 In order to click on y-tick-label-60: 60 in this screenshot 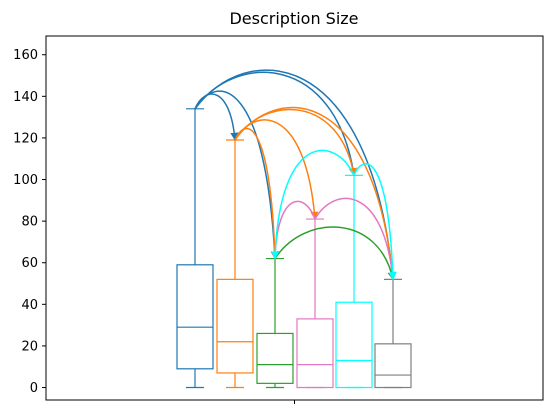, I will do `click(29, 263)`.